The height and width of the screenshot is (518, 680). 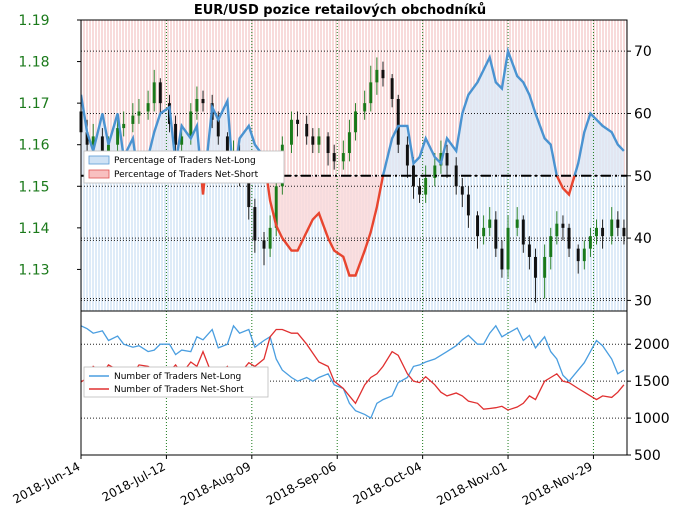 I want to click on x-tick-label: 2018-Aug-09, so click(x=215, y=483).